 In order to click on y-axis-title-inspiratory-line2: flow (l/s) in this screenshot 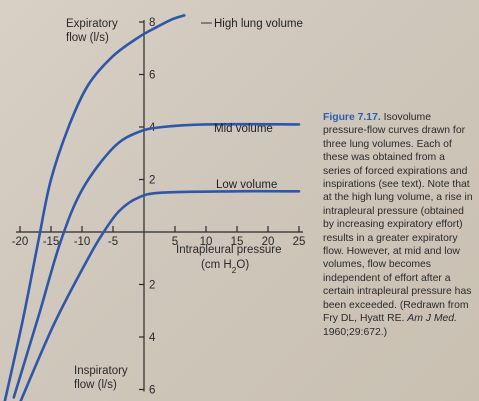, I will do `click(95, 385)`.